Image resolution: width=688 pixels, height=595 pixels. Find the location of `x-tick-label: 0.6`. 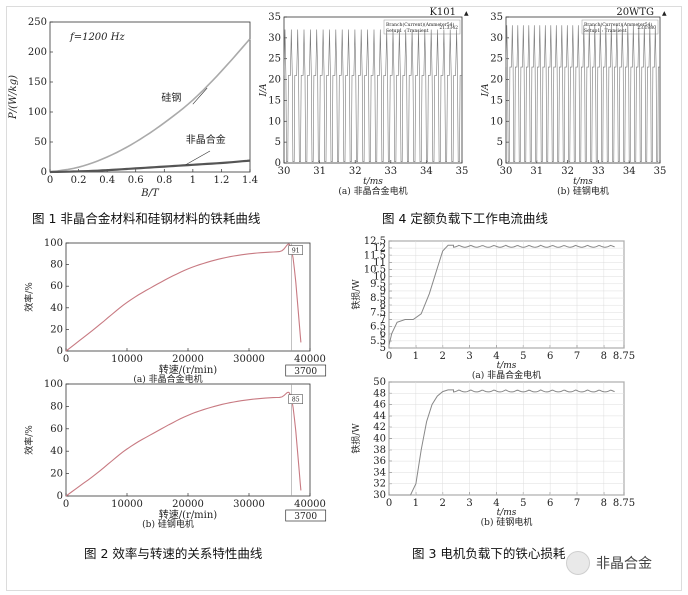

x-tick-label: 0.6 is located at coordinates (136, 180).